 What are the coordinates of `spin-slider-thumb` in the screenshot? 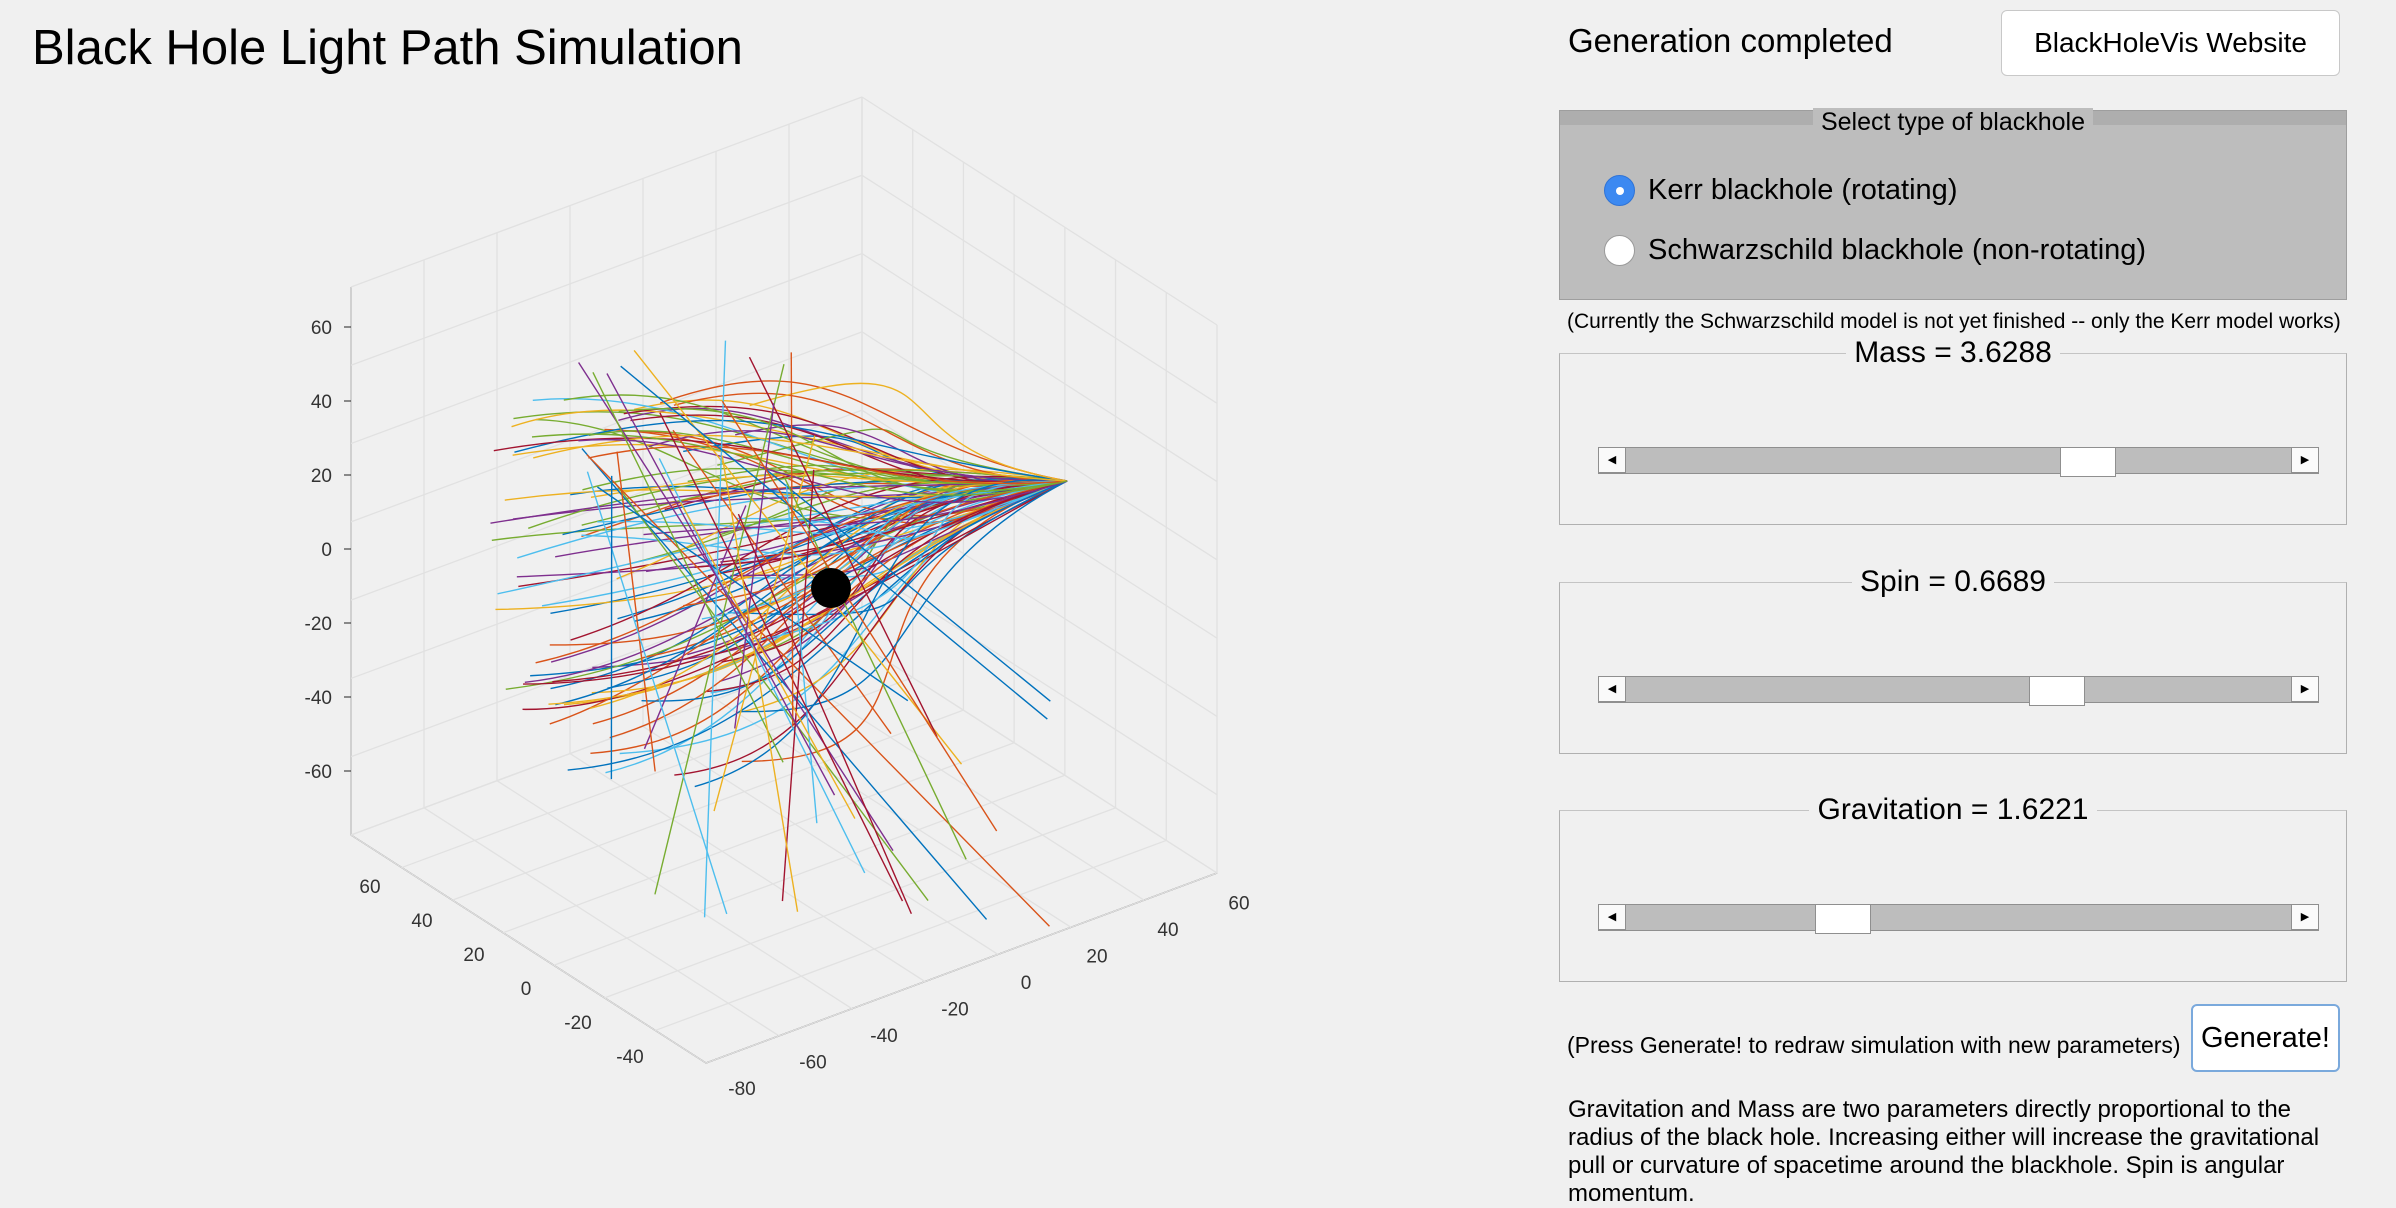 It's located at (2057, 691).